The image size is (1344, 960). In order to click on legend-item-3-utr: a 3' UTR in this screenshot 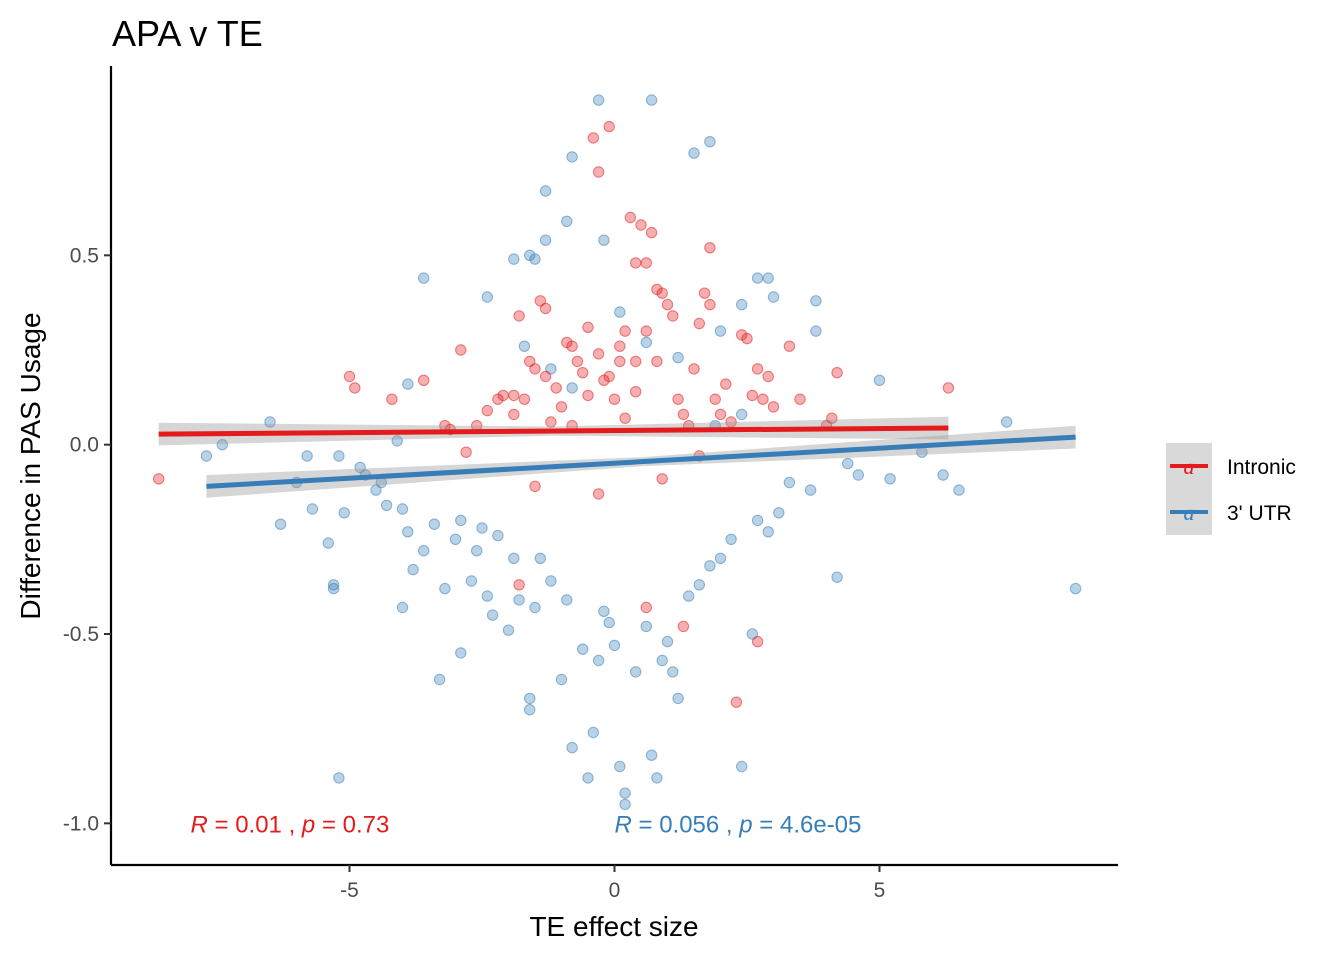, I will do `click(1229, 512)`.